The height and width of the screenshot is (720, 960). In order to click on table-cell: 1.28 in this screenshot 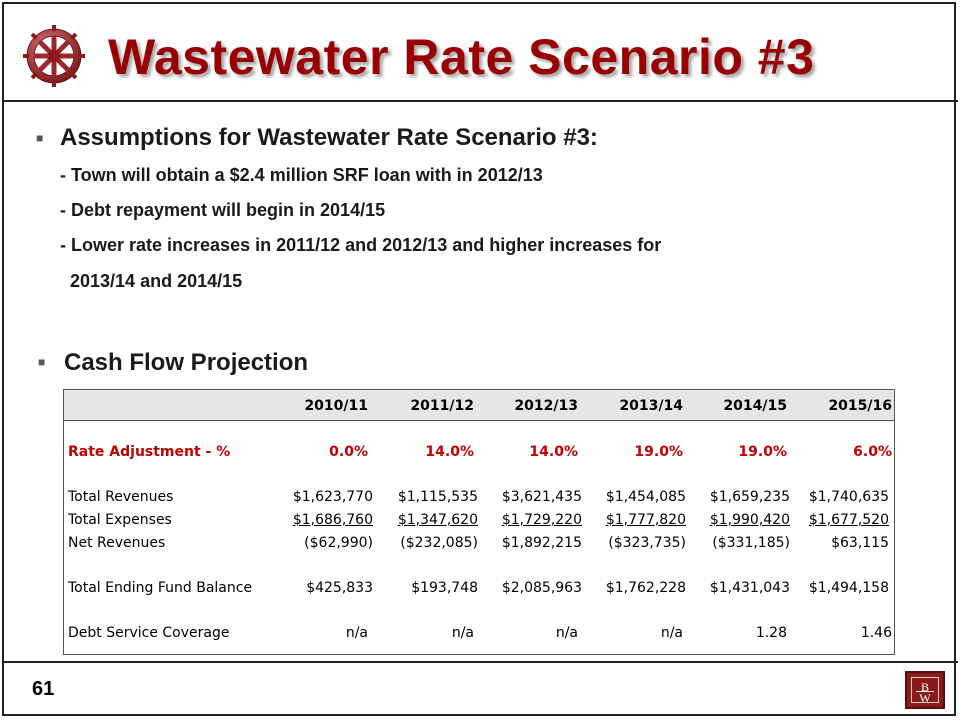, I will do `click(771, 633)`.